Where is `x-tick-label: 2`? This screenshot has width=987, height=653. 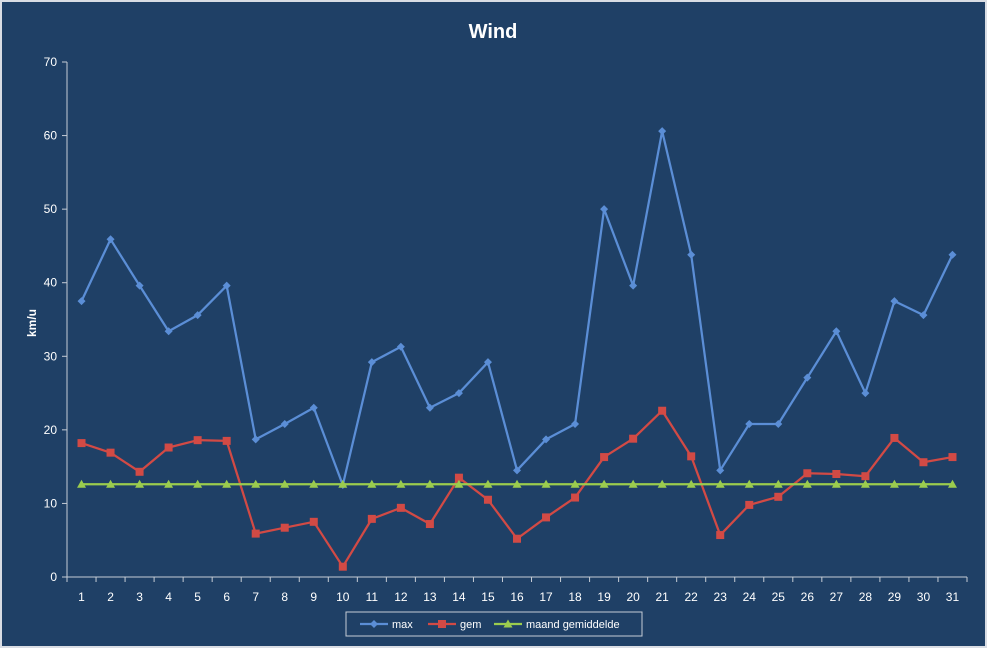 x-tick-label: 2 is located at coordinates (110, 597).